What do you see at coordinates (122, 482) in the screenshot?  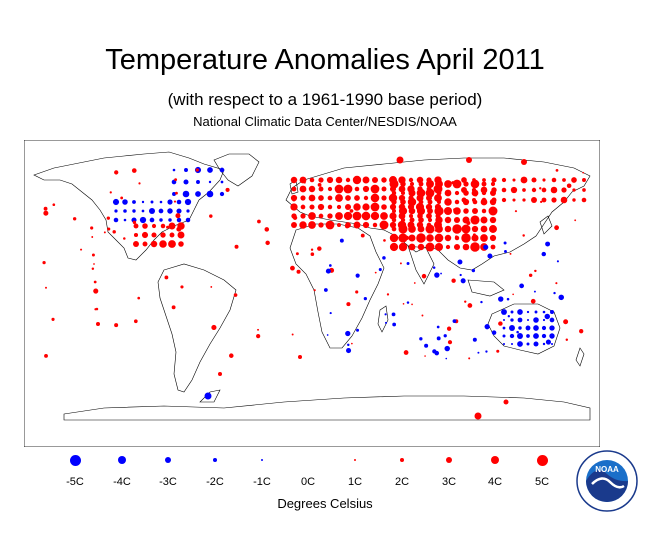 I see `legend-label: -4C` at bounding box center [122, 482].